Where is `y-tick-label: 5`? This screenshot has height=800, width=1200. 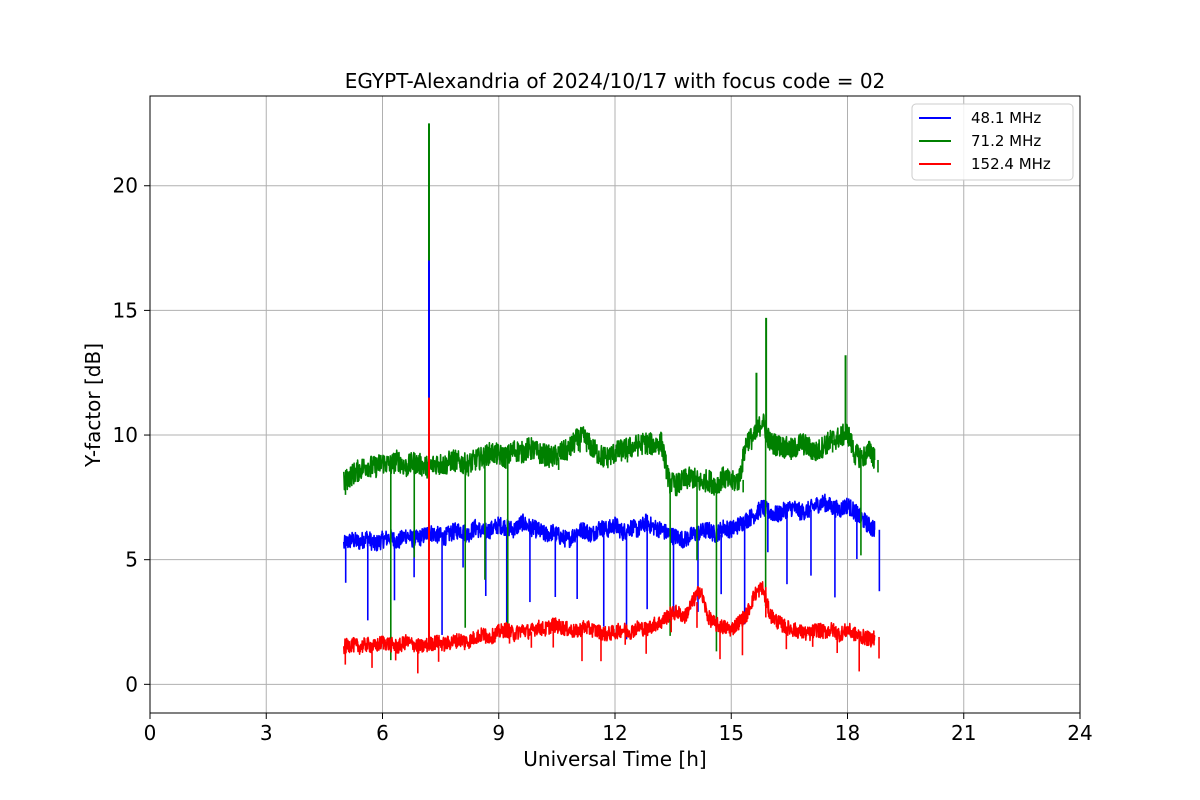 y-tick-label: 5 is located at coordinates (131, 560).